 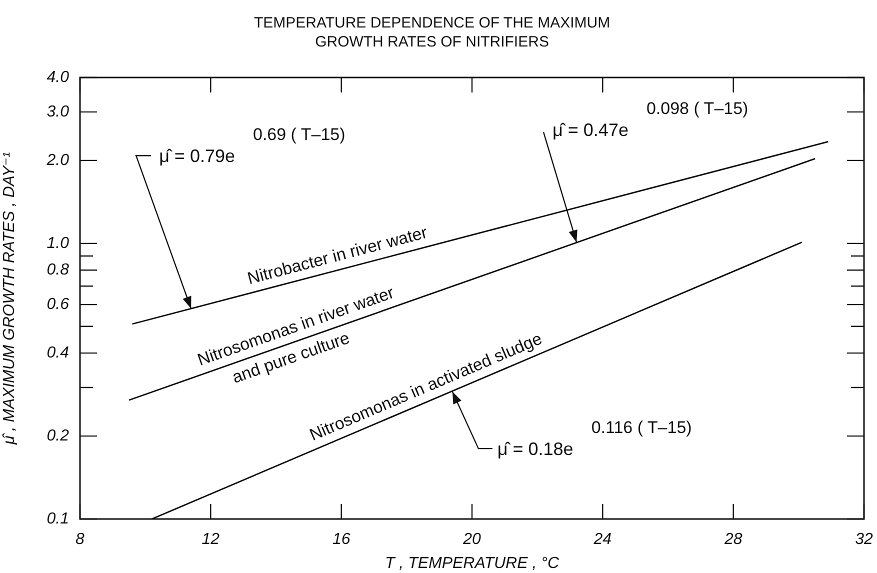 What do you see at coordinates (732, 539) in the screenshot?
I see `x-tick-label: 28` at bounding box center [732, 539].